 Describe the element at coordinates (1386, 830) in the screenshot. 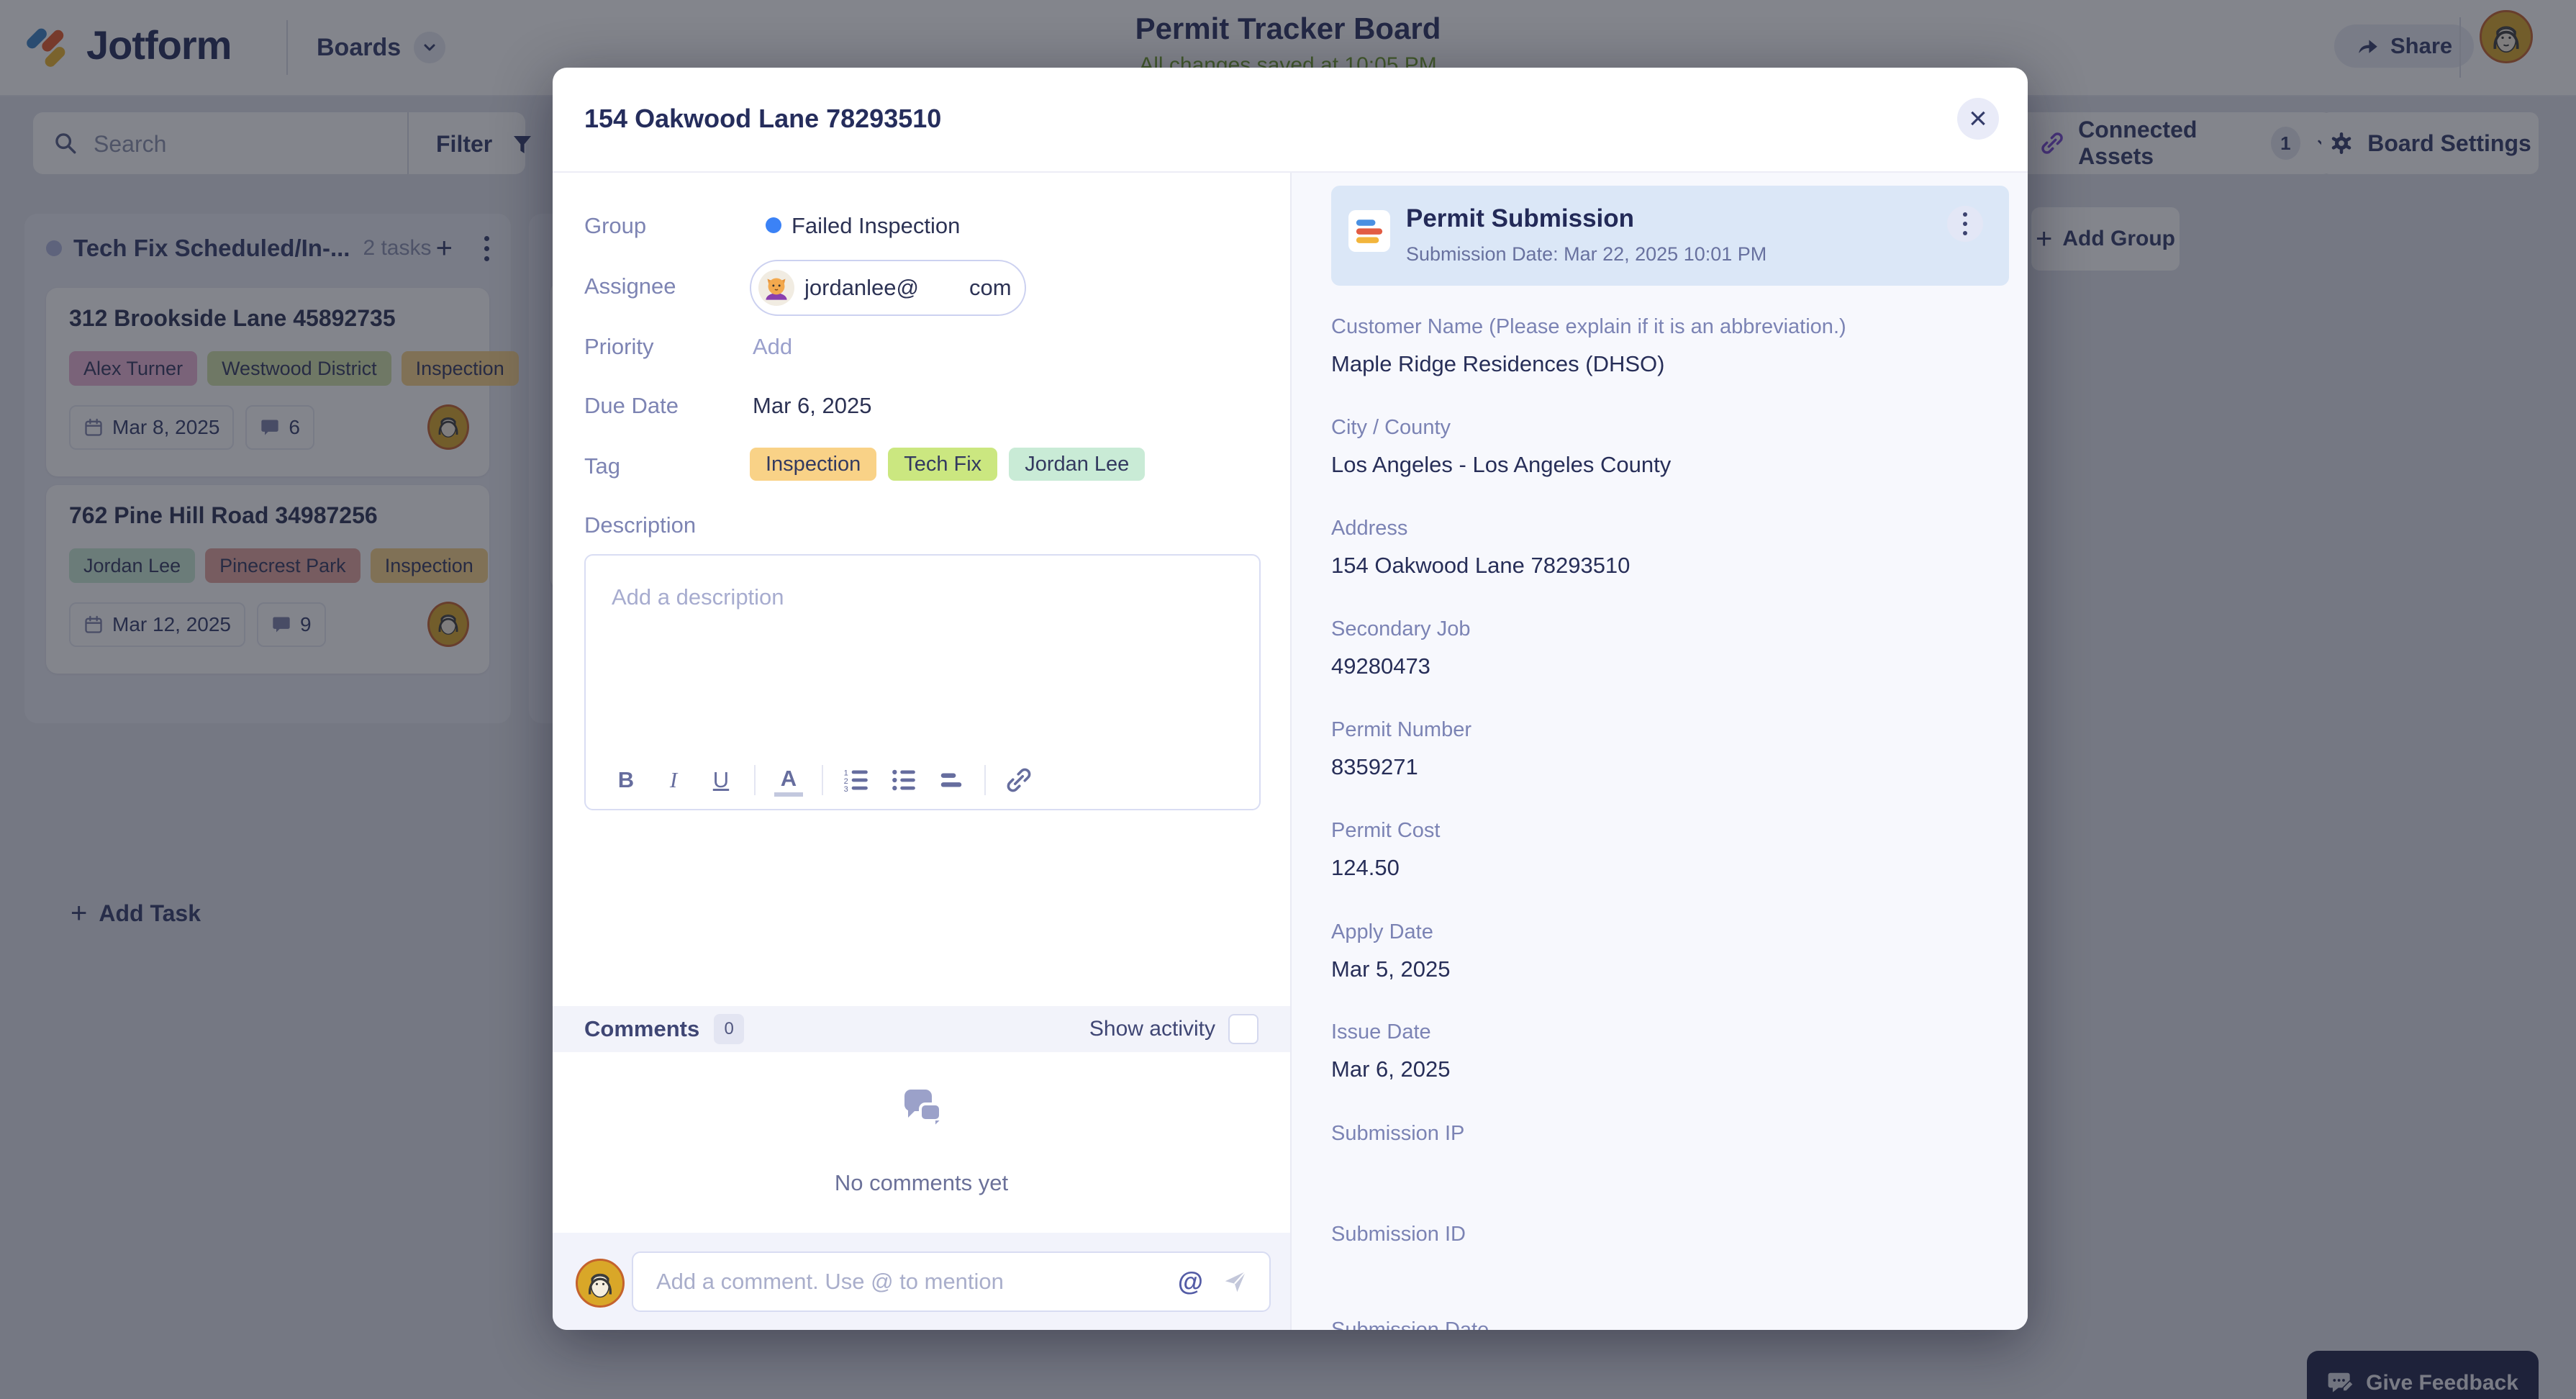

I see `field-label: Permit Cost` at that location.